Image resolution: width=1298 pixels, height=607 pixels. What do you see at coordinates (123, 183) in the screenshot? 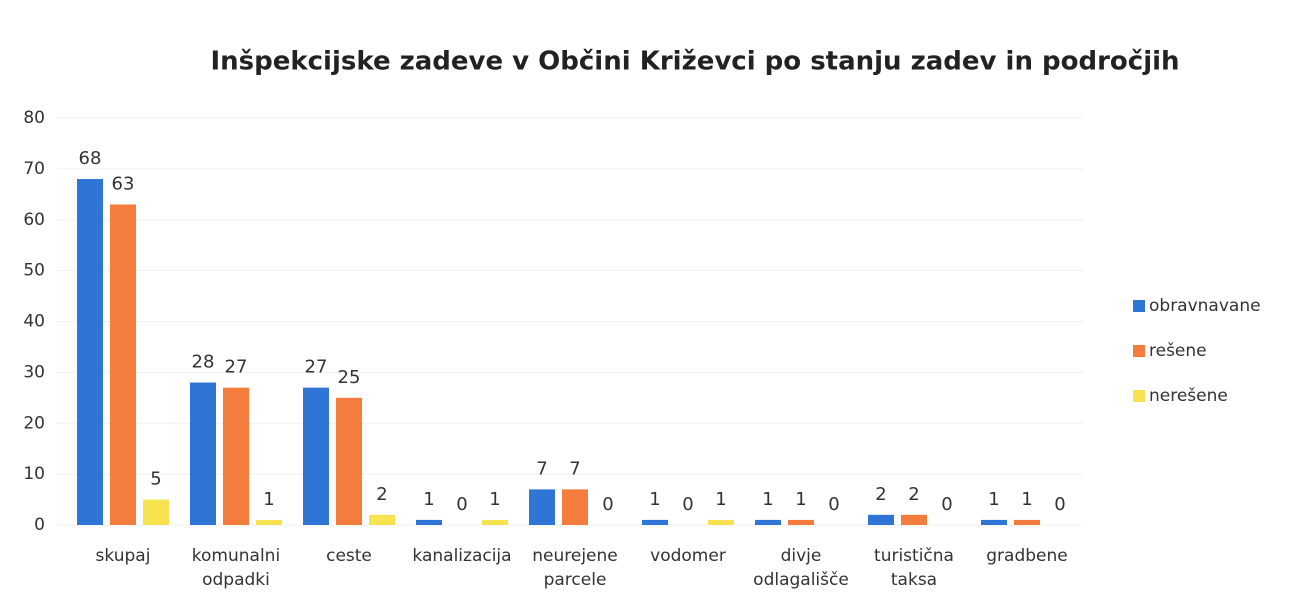
I see `value-label: 63` at bounding box center [123, 183].